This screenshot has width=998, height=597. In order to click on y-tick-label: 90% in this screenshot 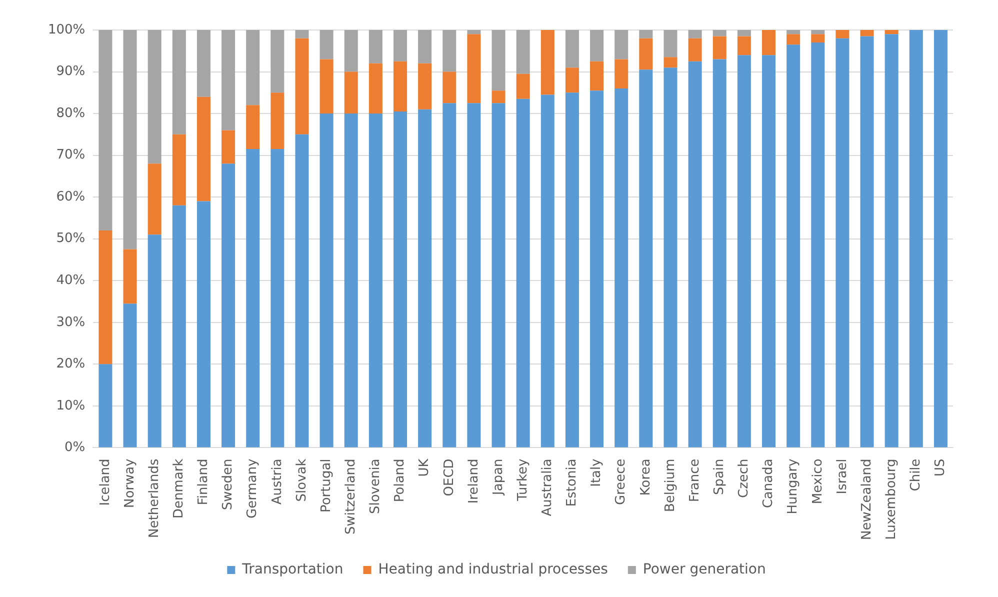, I will do `click(71, 72)`.